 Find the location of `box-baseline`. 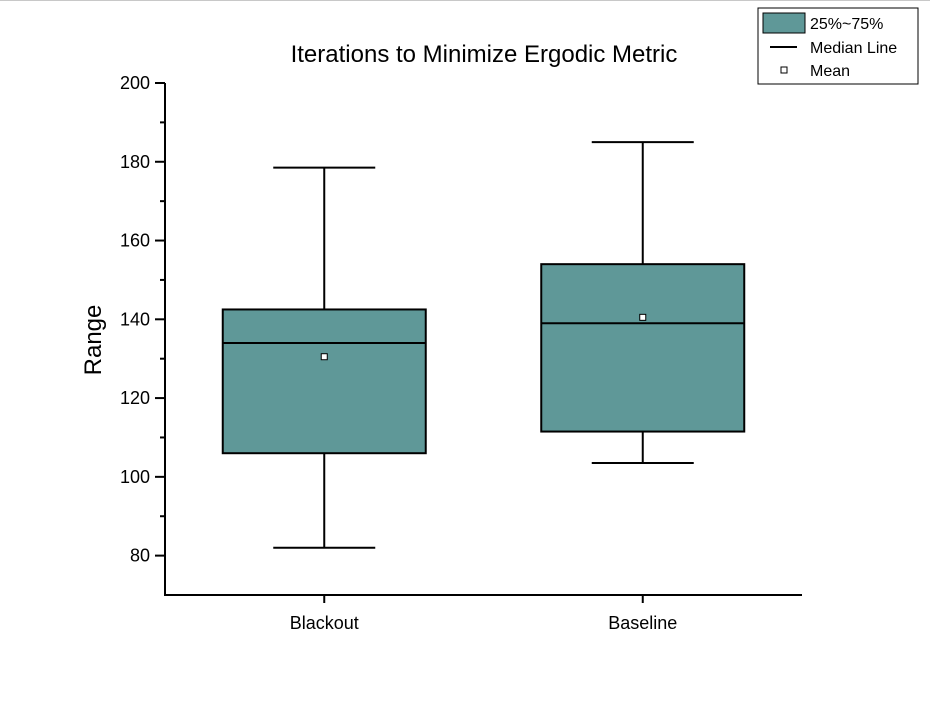

box-baseline is located at coordinates (643, 303).